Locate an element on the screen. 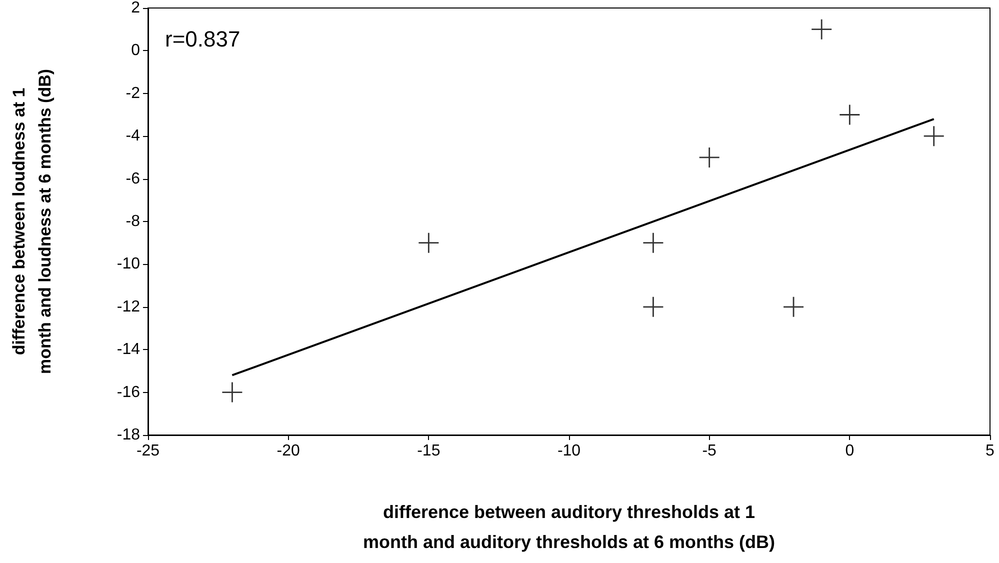  x-tick-label: 0 is located at coordinates (849, 451).